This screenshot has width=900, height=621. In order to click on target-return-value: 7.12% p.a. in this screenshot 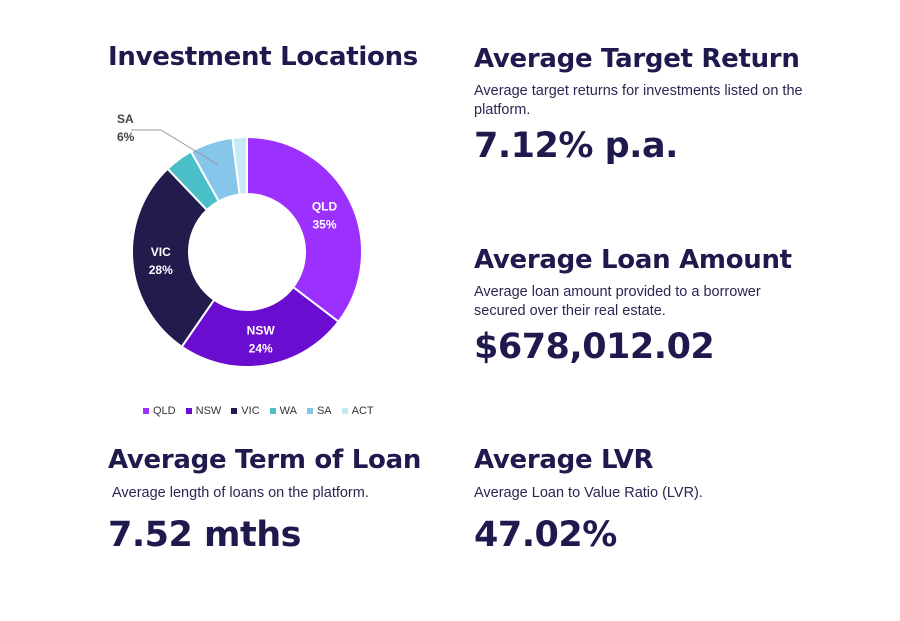, I will do `click(576, 146)`.